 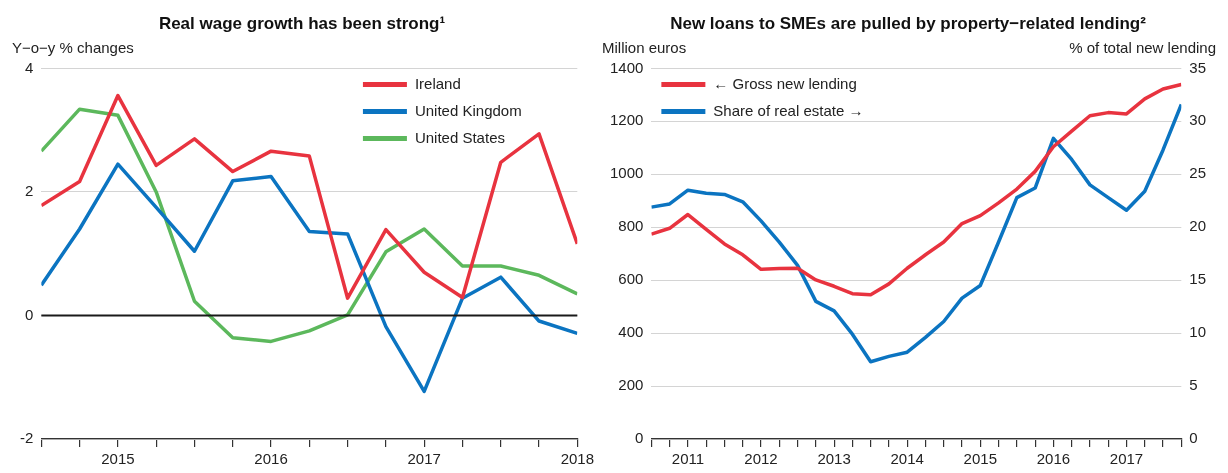 I want to click on y-tick-label: 2, so click(x=29, y=191).